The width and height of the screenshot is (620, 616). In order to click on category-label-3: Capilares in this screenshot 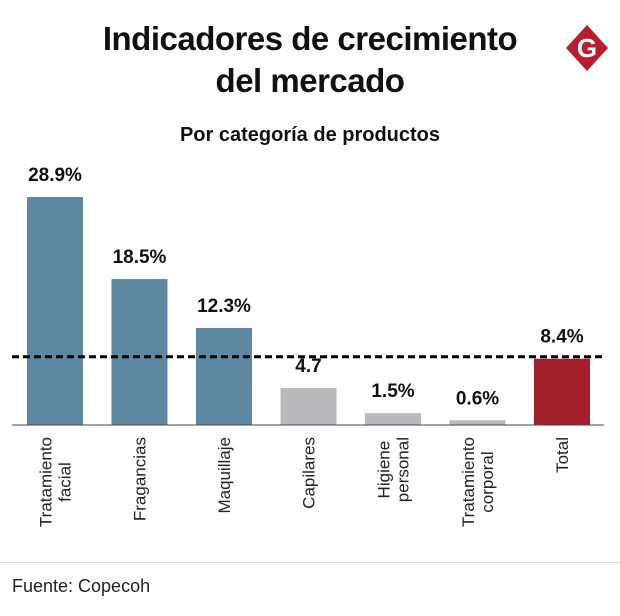, I will do `click(309, 473)`.